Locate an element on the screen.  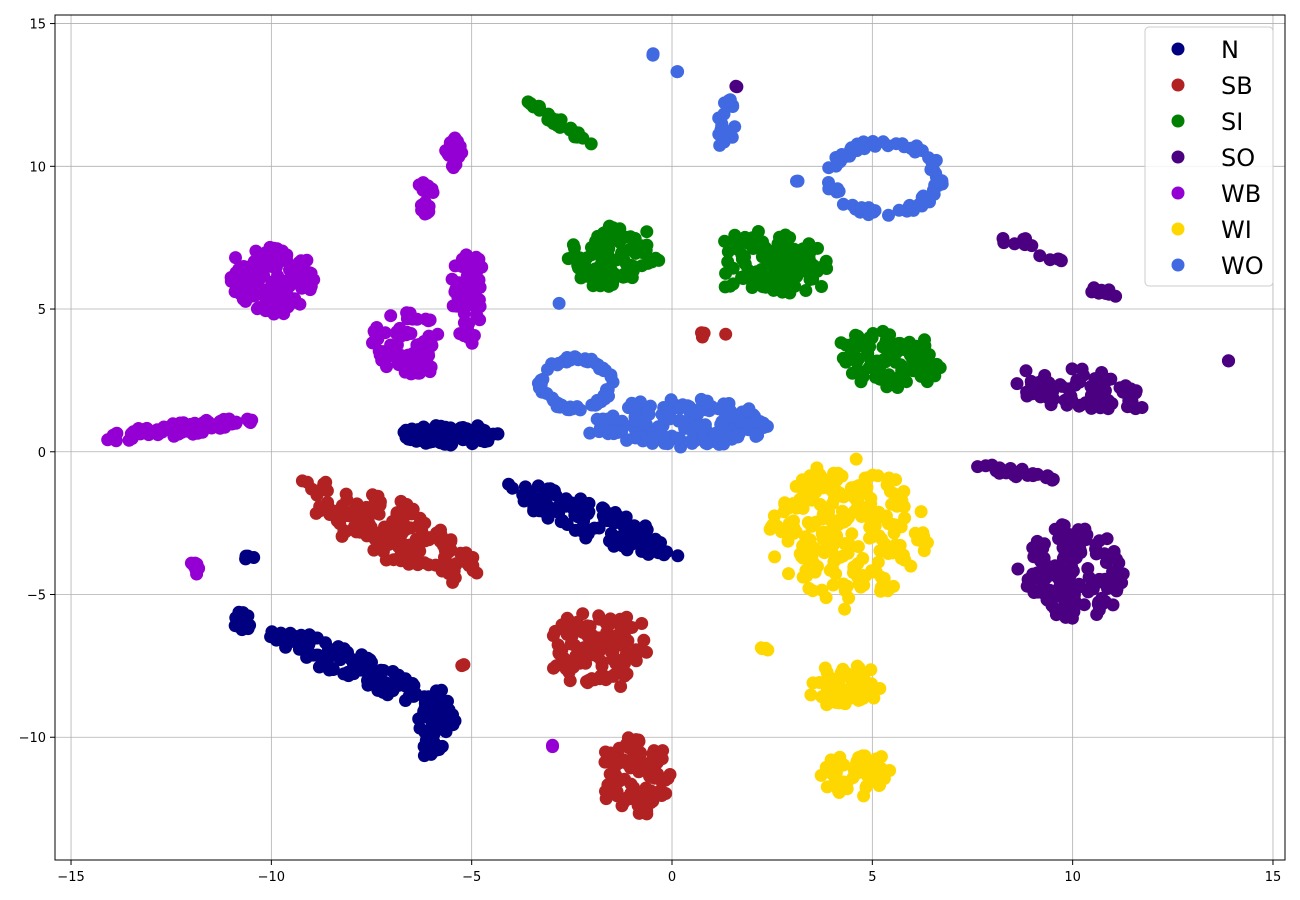
legend-item-so: SO is located at coordinates (1213, 158).